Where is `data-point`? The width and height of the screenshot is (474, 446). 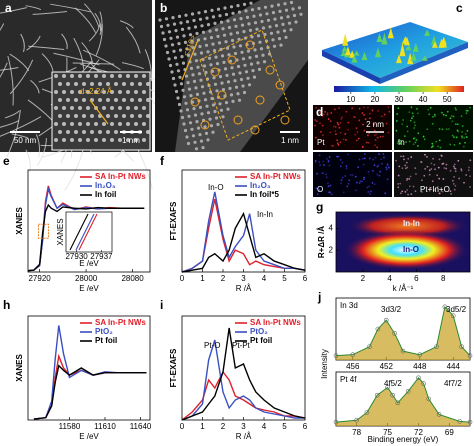
data-point is located at coordinates (461, 347).